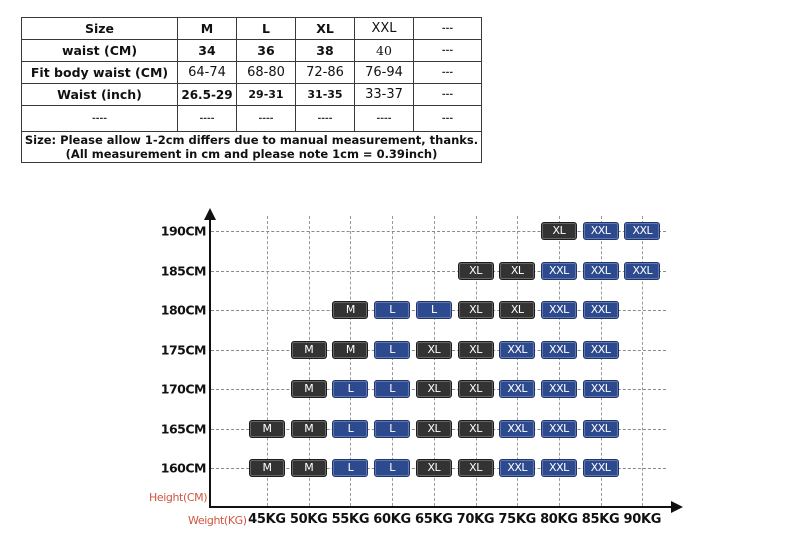 The image size is (800, 534). Describe the element at coordinates (217, 520) in the screenshot. I see `x-axis-title: Weight(KG)` at that location.